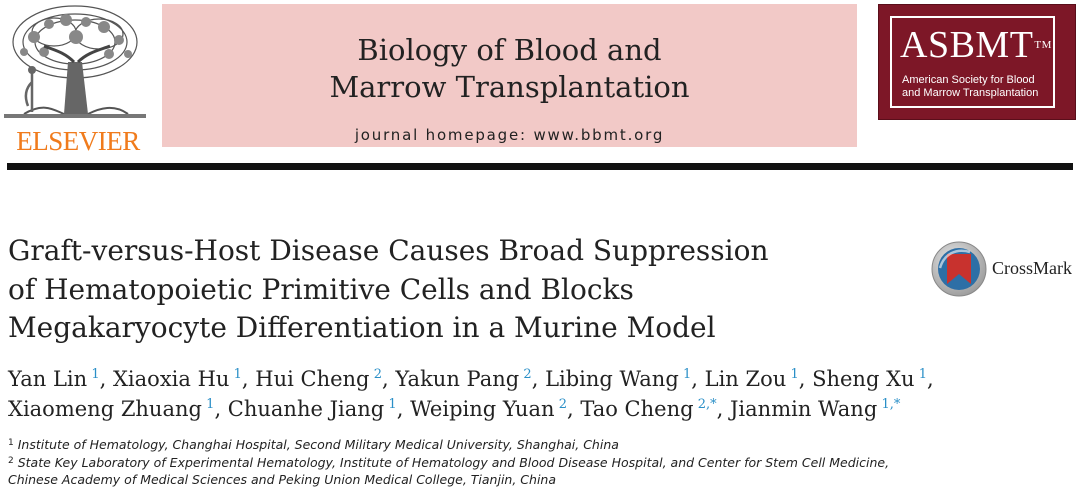  Describe the element at coordinates (970, 93) in the screenshot. I see `asbmt-full-name-line2: and Marrow Transplantation` at that location.